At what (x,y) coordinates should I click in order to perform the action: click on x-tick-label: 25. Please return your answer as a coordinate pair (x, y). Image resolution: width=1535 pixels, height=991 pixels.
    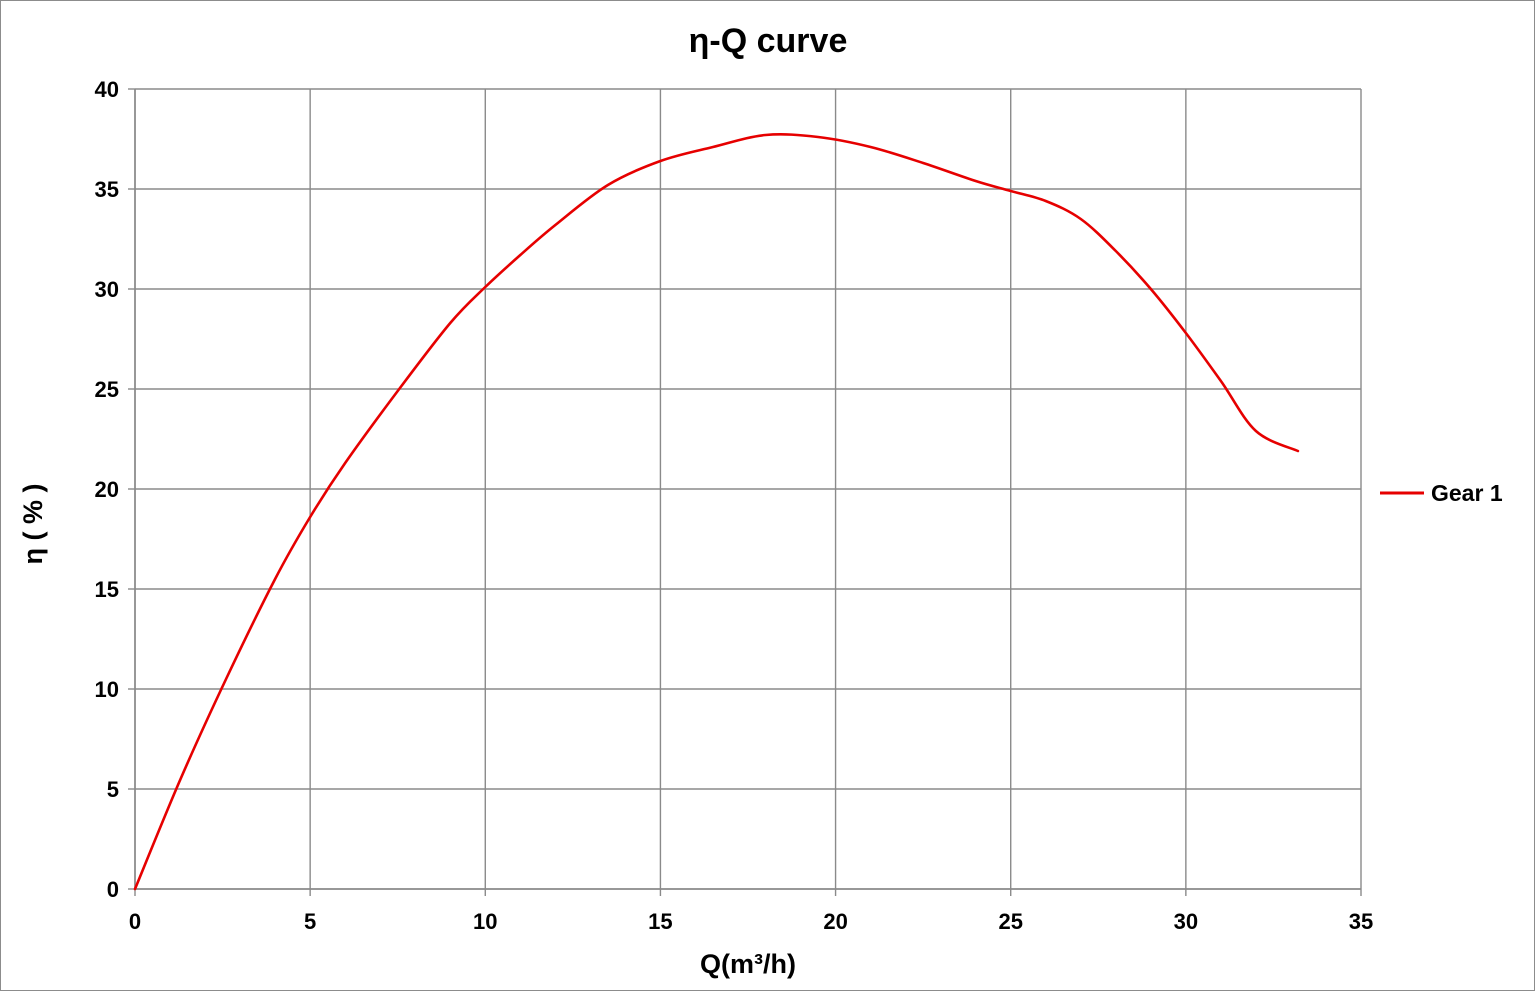
    Looking at the image, I should click on (1010, 921).